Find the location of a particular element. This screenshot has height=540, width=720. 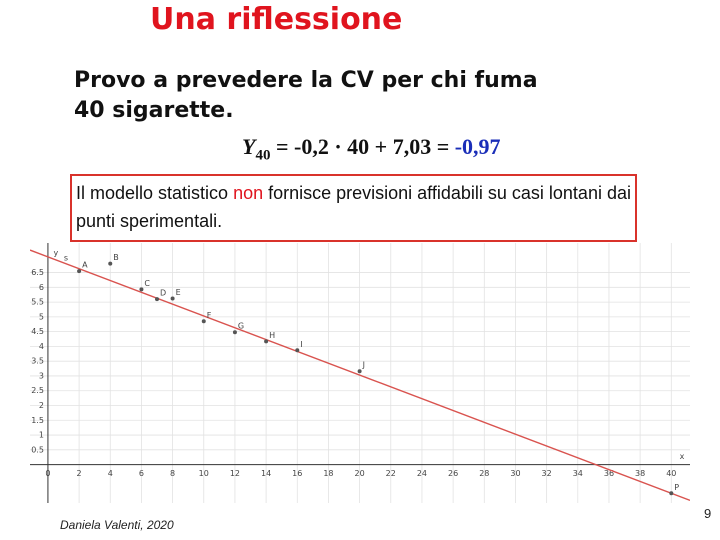

formula: Y40 = -0,2 · 40 + 7,03 = -0,97 is located at coordinates (371, 149).